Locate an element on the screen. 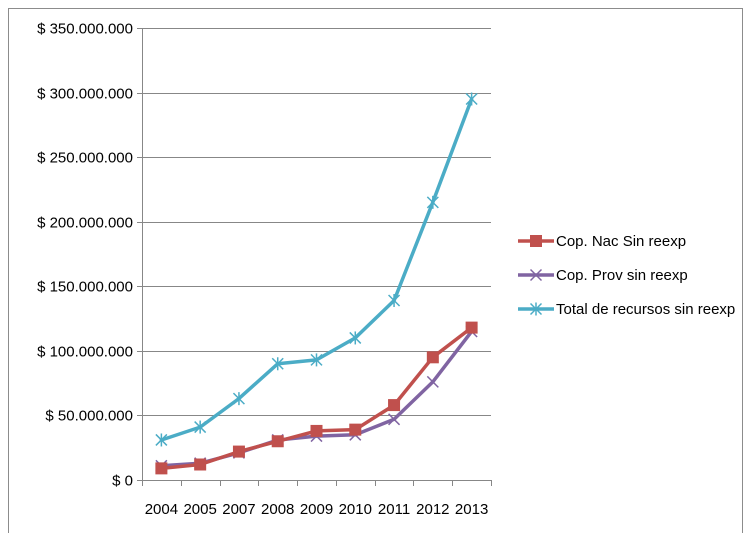  legend-item: Total de recursos sin reexp is located at coordinates (626, 309).